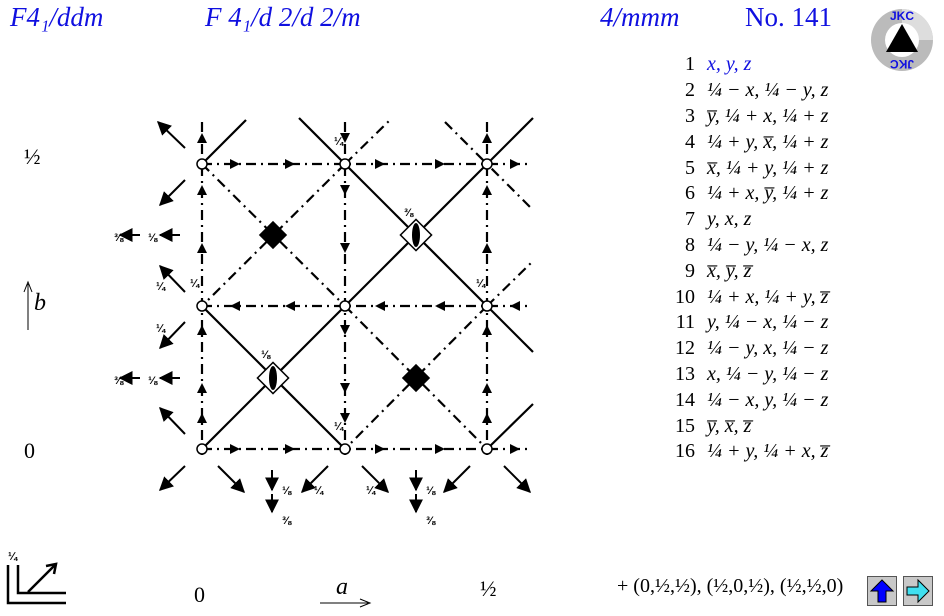  What do you see at coordinates (40, 303) in the screenshot?
I see `b-axis-label: b` at bounding box center [40, 303].